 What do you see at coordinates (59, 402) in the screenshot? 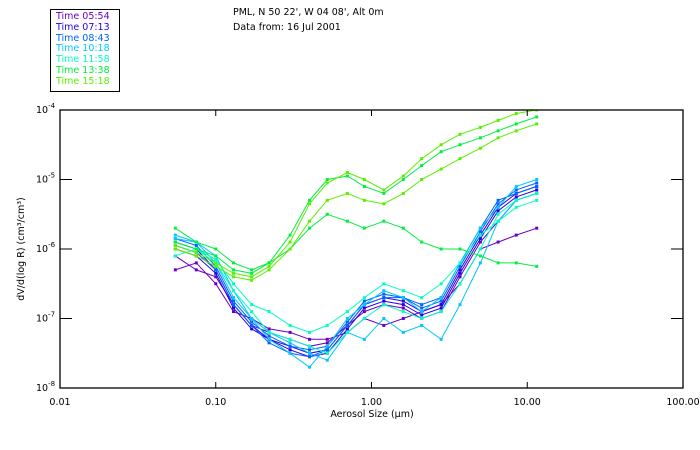
I see `x-tick-label: 0.01` at bounding box center [59, 402].